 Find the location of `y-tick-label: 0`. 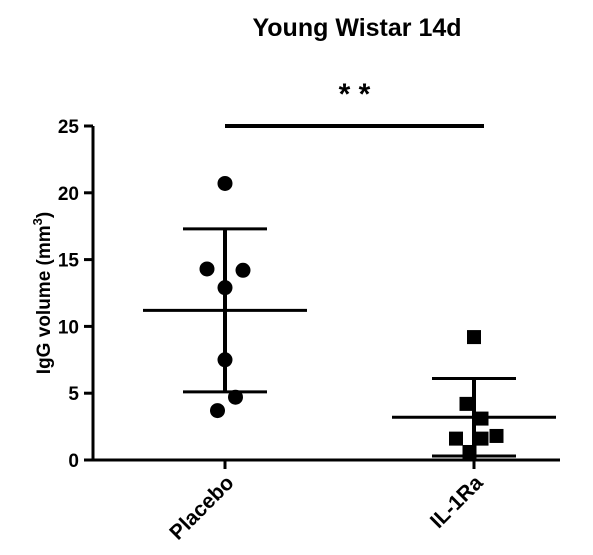

y-tick-label: 0 is located at coordinates (73, 461).